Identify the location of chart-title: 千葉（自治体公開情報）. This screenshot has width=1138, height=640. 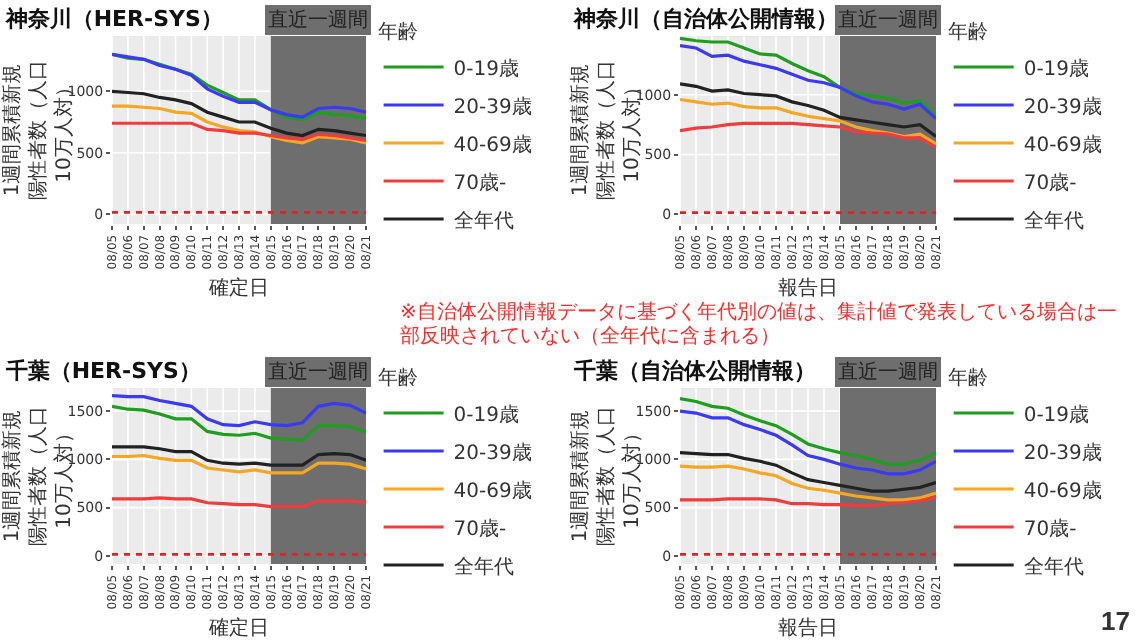
(693, 370).